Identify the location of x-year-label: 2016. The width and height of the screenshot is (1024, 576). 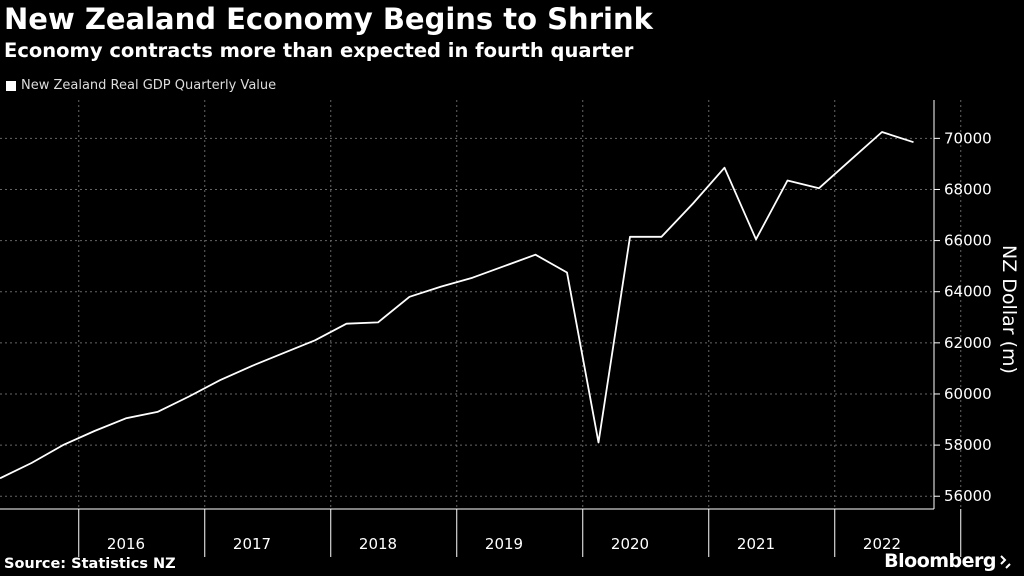
(126, 544).